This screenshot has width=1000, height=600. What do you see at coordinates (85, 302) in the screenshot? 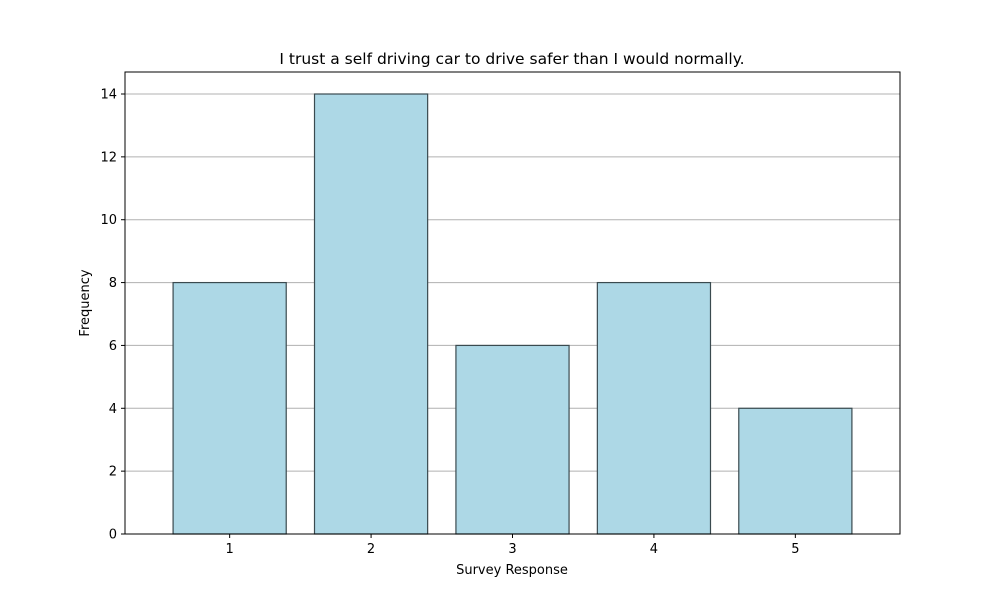
I see `y-axis-label: Frequency` at bounding box center [85, 302].